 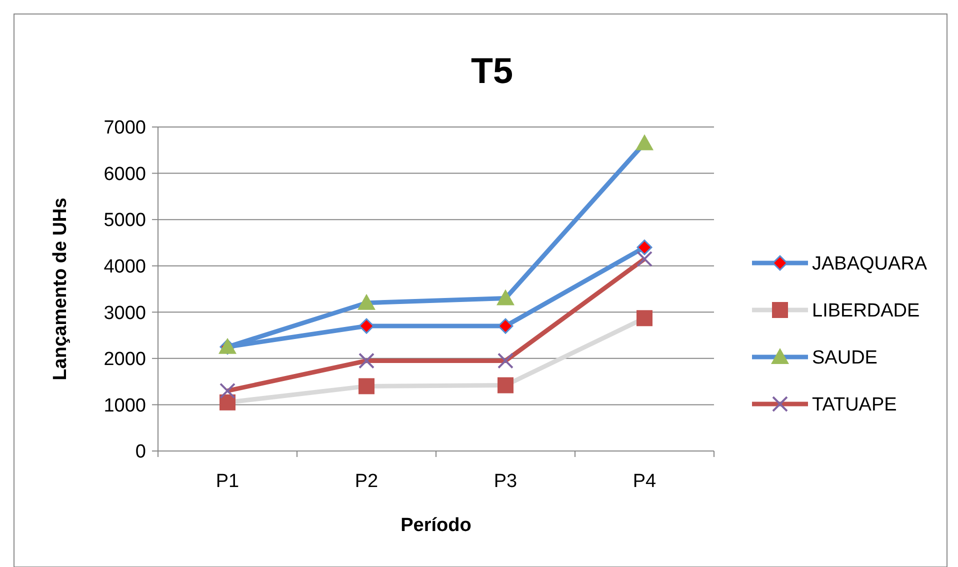 I want to click on legend-label: LIBERDADE, so click(x=866, y=311).